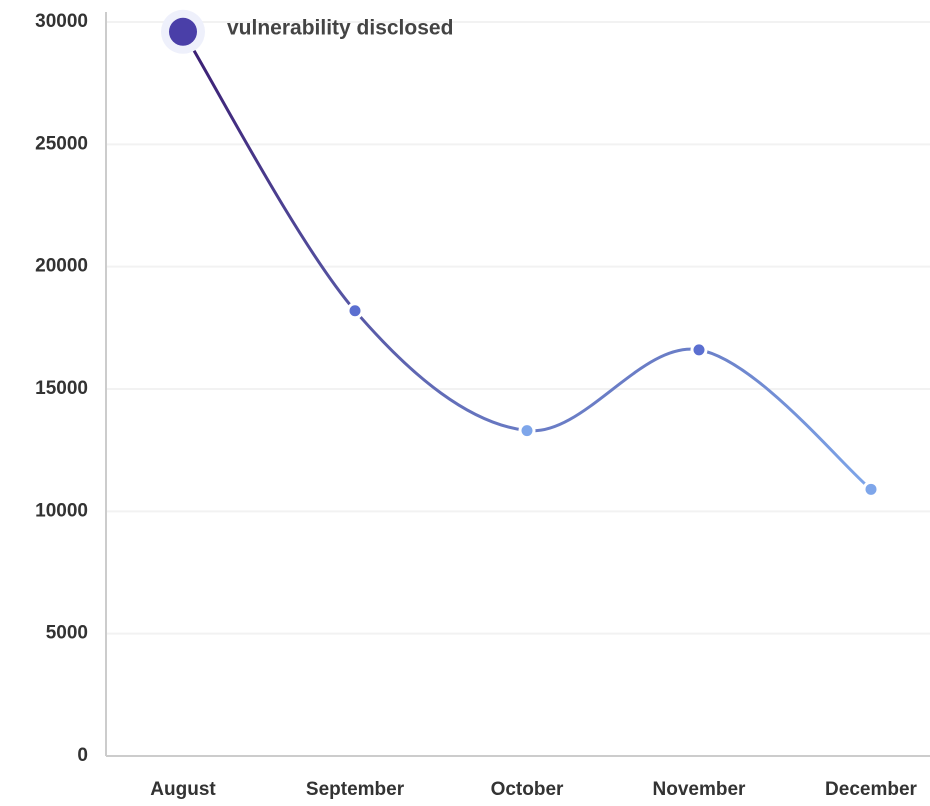 The image size is (930, 806). Describe the element at coordinates (61, 510) in the screenshot. I see `y-tick-label: 10000` at that location.